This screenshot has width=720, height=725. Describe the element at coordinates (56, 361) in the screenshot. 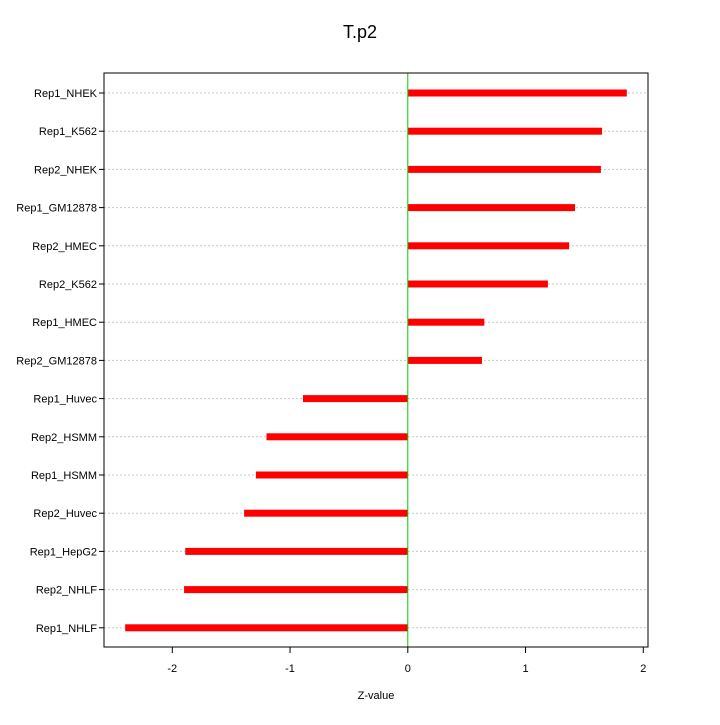

I see `y-tick-label: Rep2_GM12878` at that location.